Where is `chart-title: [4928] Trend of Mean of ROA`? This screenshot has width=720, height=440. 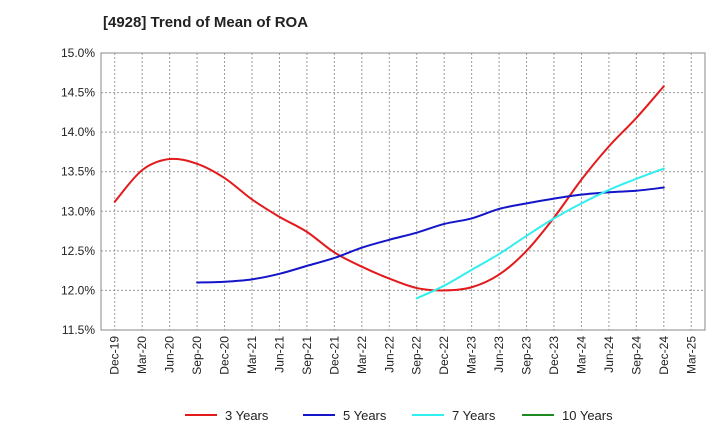
chart-title: [4928] Trend of Mean of ROA is located at coordinates (206, 22).